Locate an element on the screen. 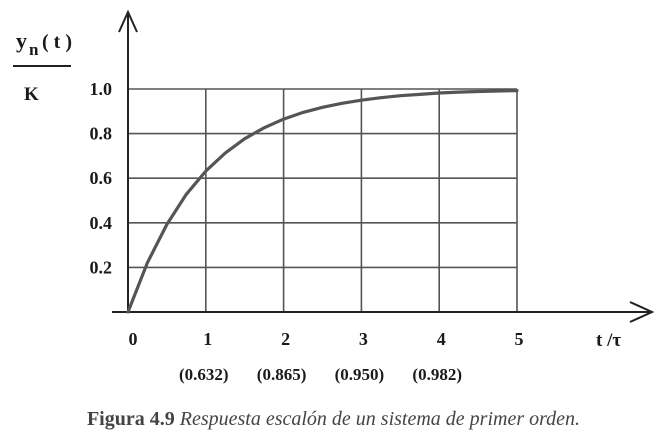 This screenshot has height=438, width=667. x-tick-label: 4 is located at coordinates (441, 339).